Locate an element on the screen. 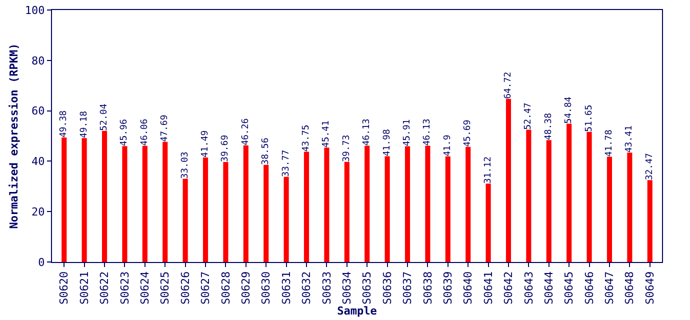 The image size is (690, 320). data-label: 64.72 is located at coordinates (508, 85).